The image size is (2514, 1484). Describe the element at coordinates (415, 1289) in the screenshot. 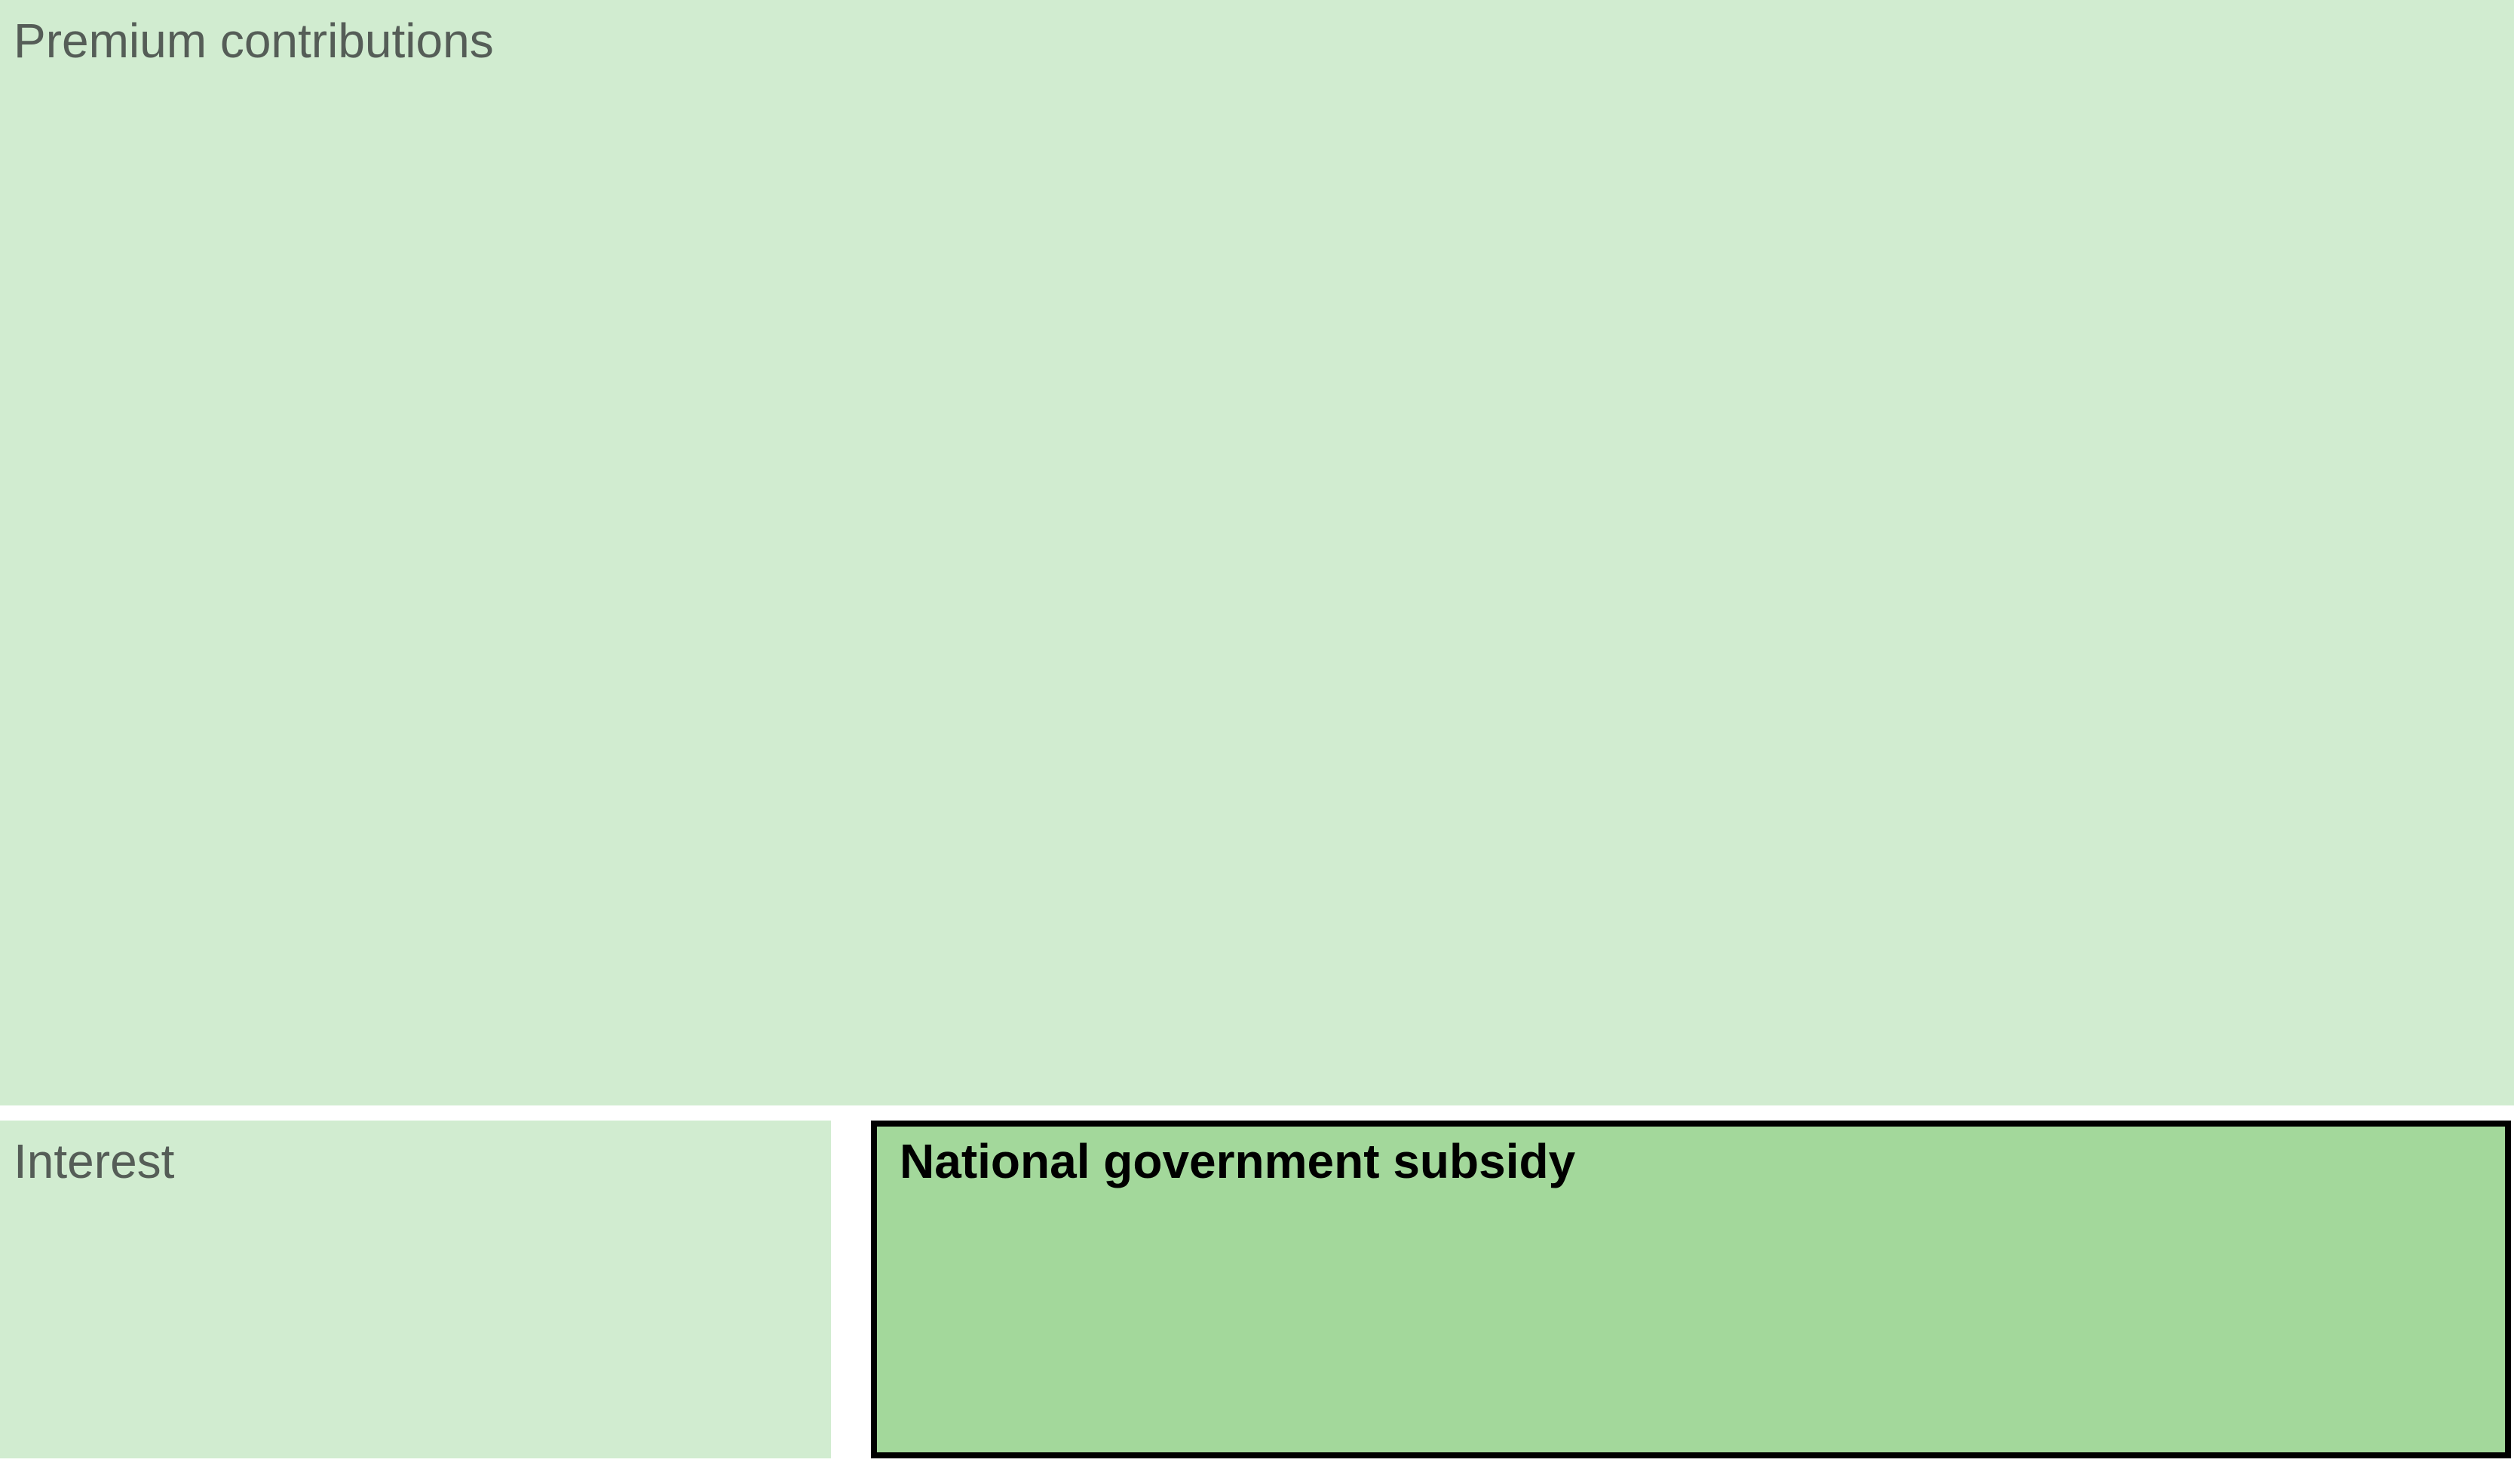

I see `tile-interest: Interest` at that location.